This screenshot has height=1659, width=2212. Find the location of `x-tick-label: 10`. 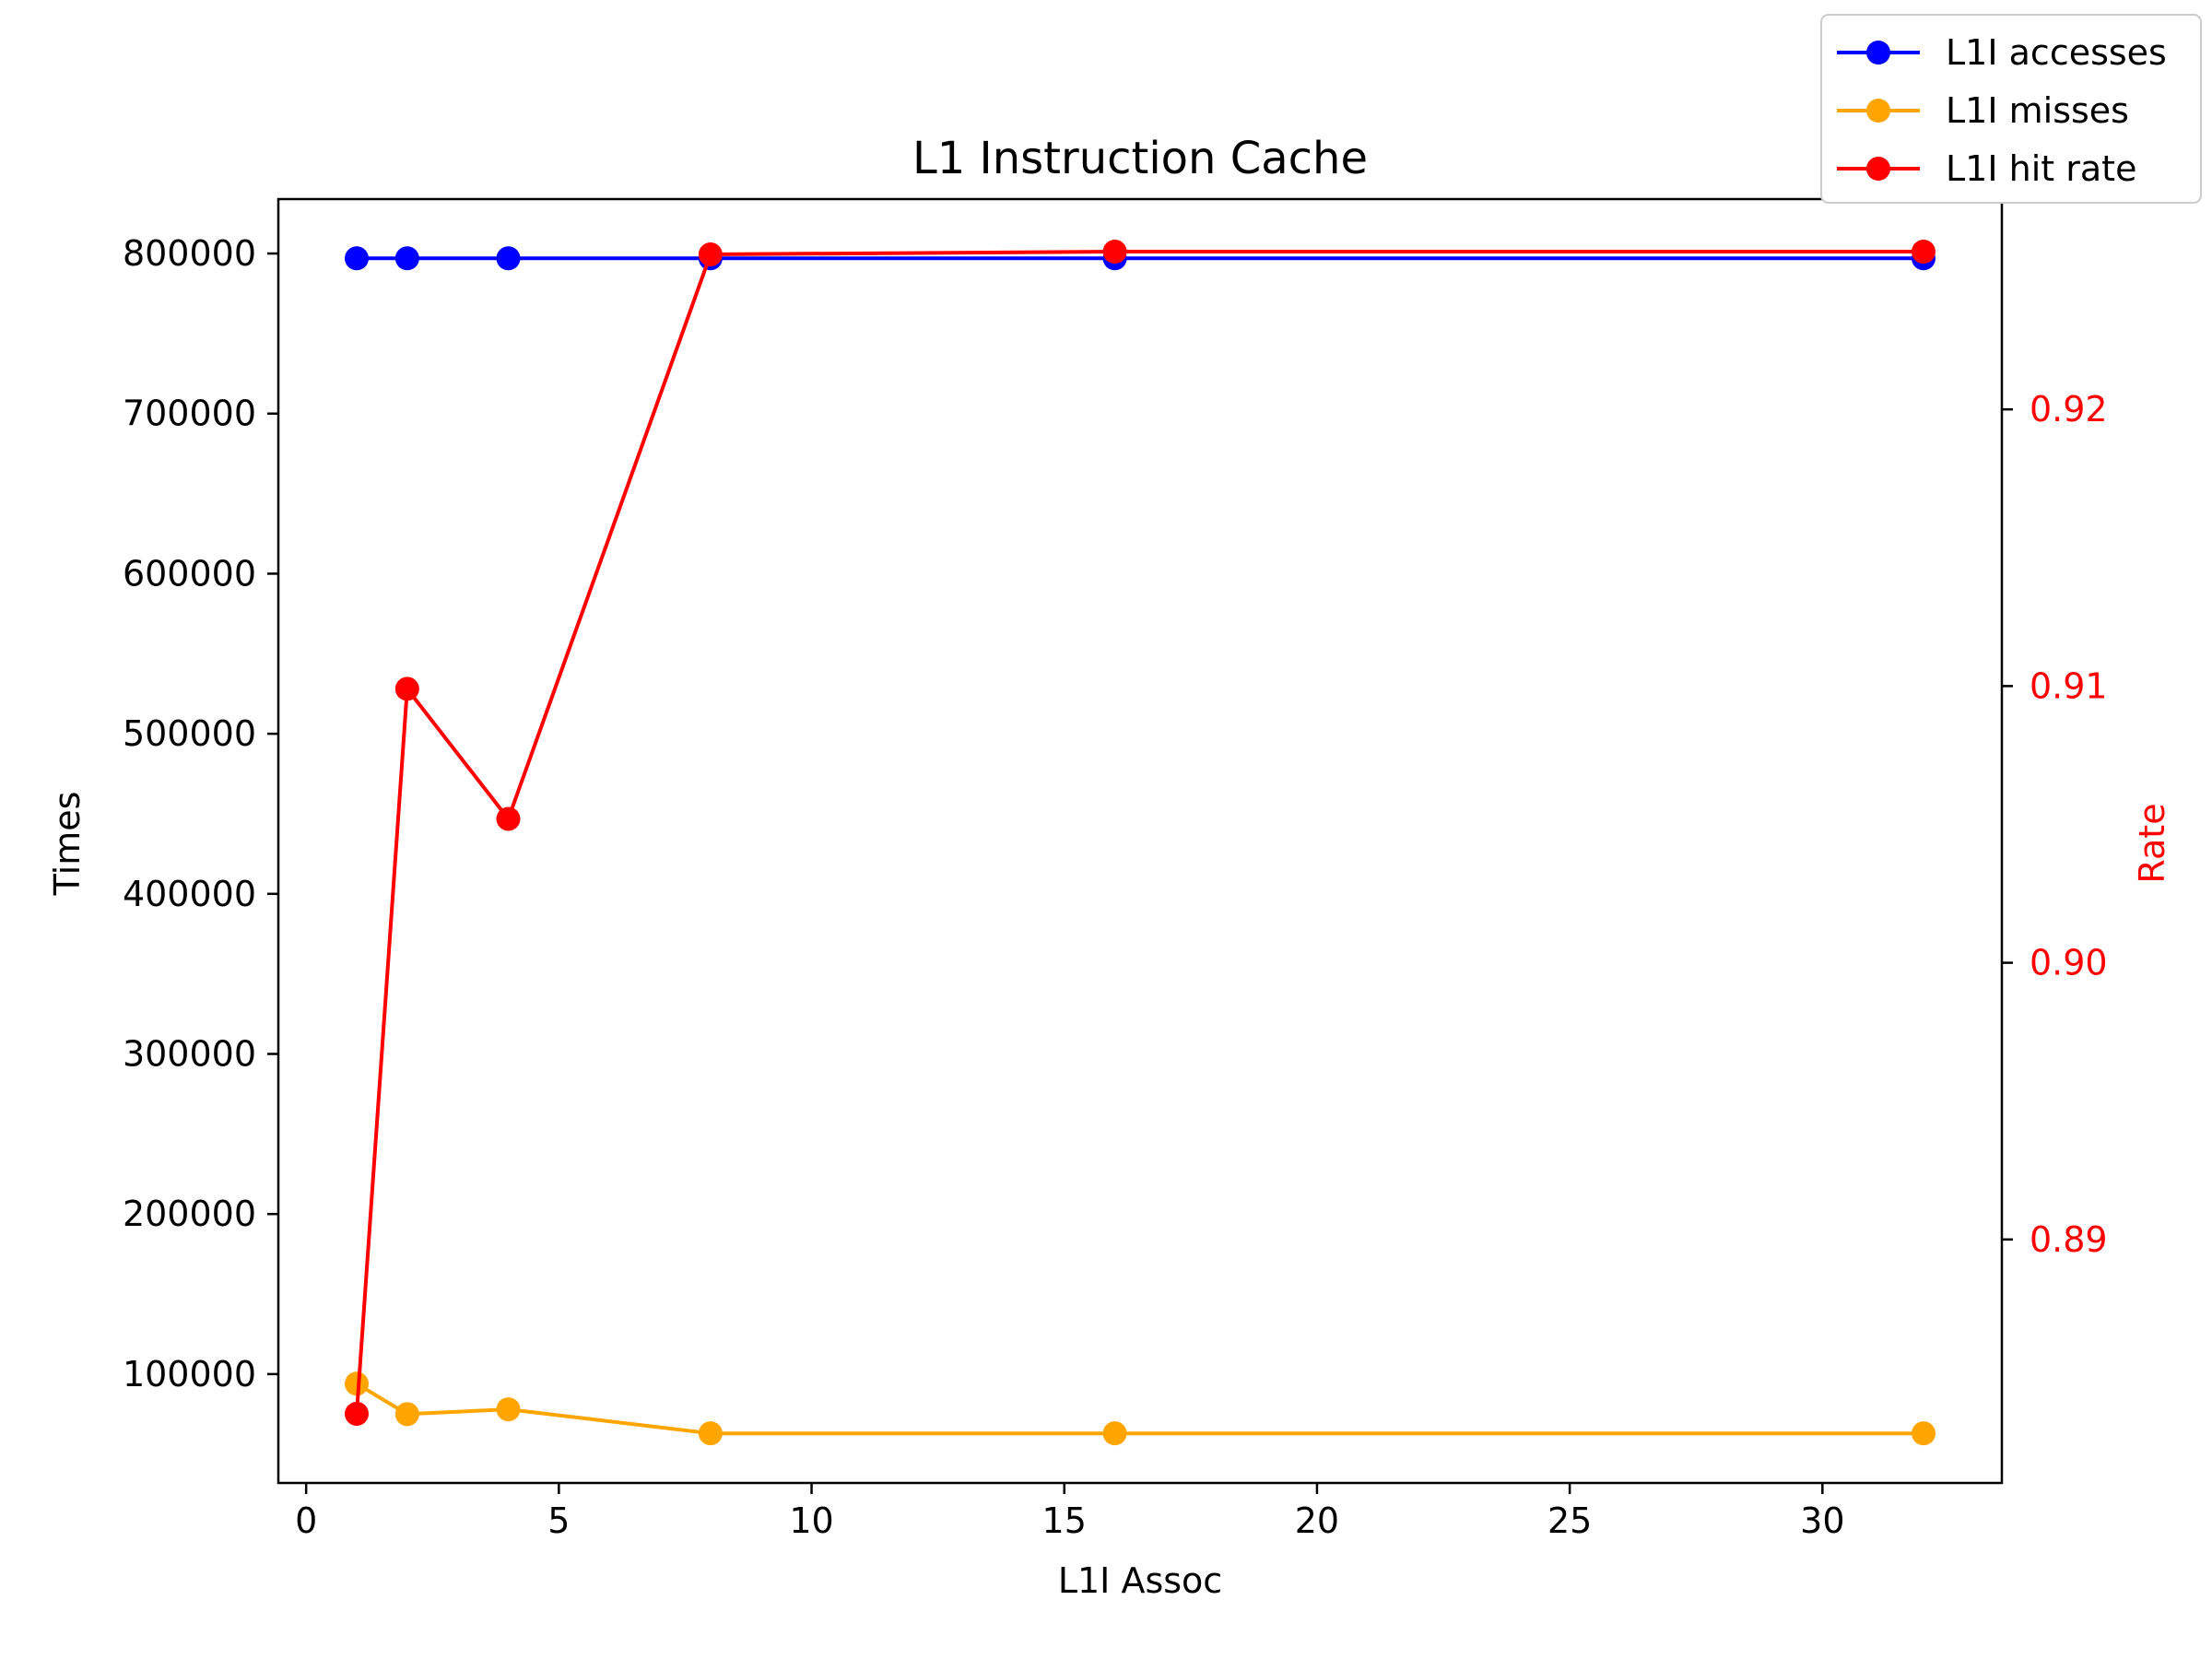

x-tick-label: 10 is located at coordinates (811, 1520).